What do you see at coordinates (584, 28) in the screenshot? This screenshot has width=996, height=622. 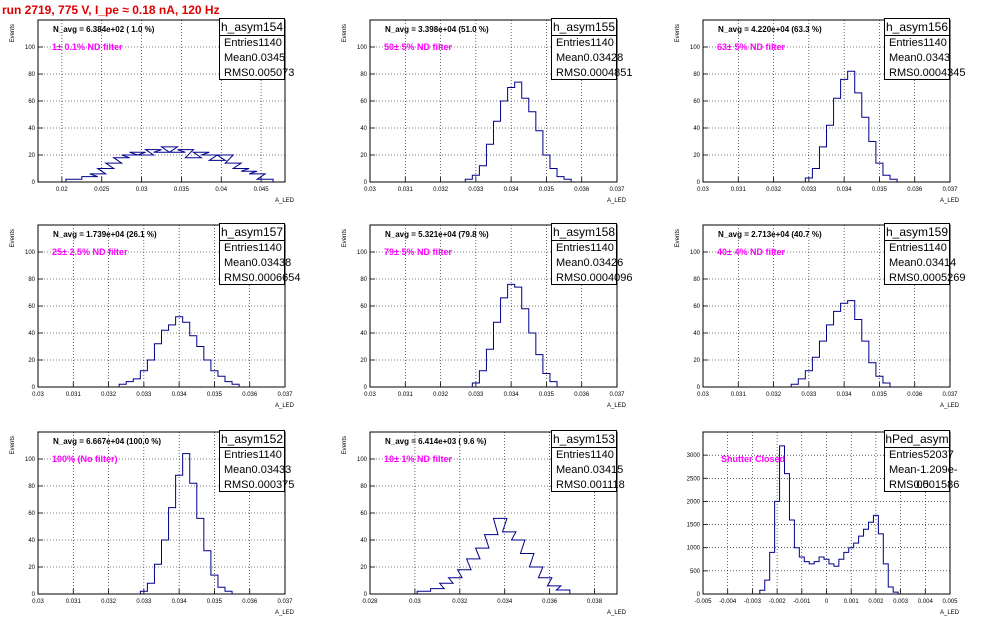 I see `stats-box-title: h_asym155` at bounding box center [584, 28].